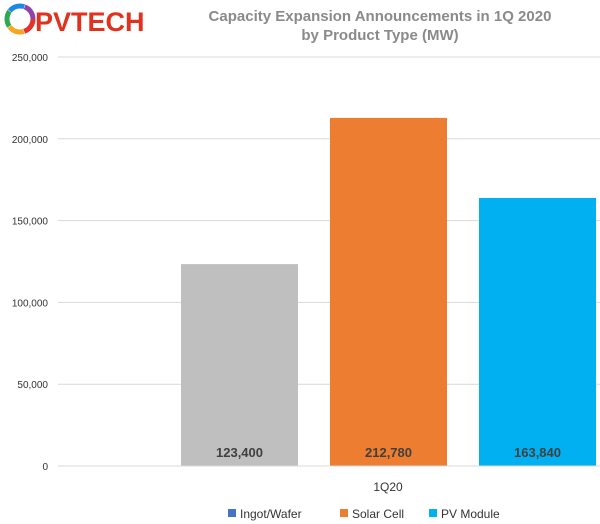  Describe the element at coordinates (470, 514) in the screenshot. I see `legend-label: PV Module` at that location.